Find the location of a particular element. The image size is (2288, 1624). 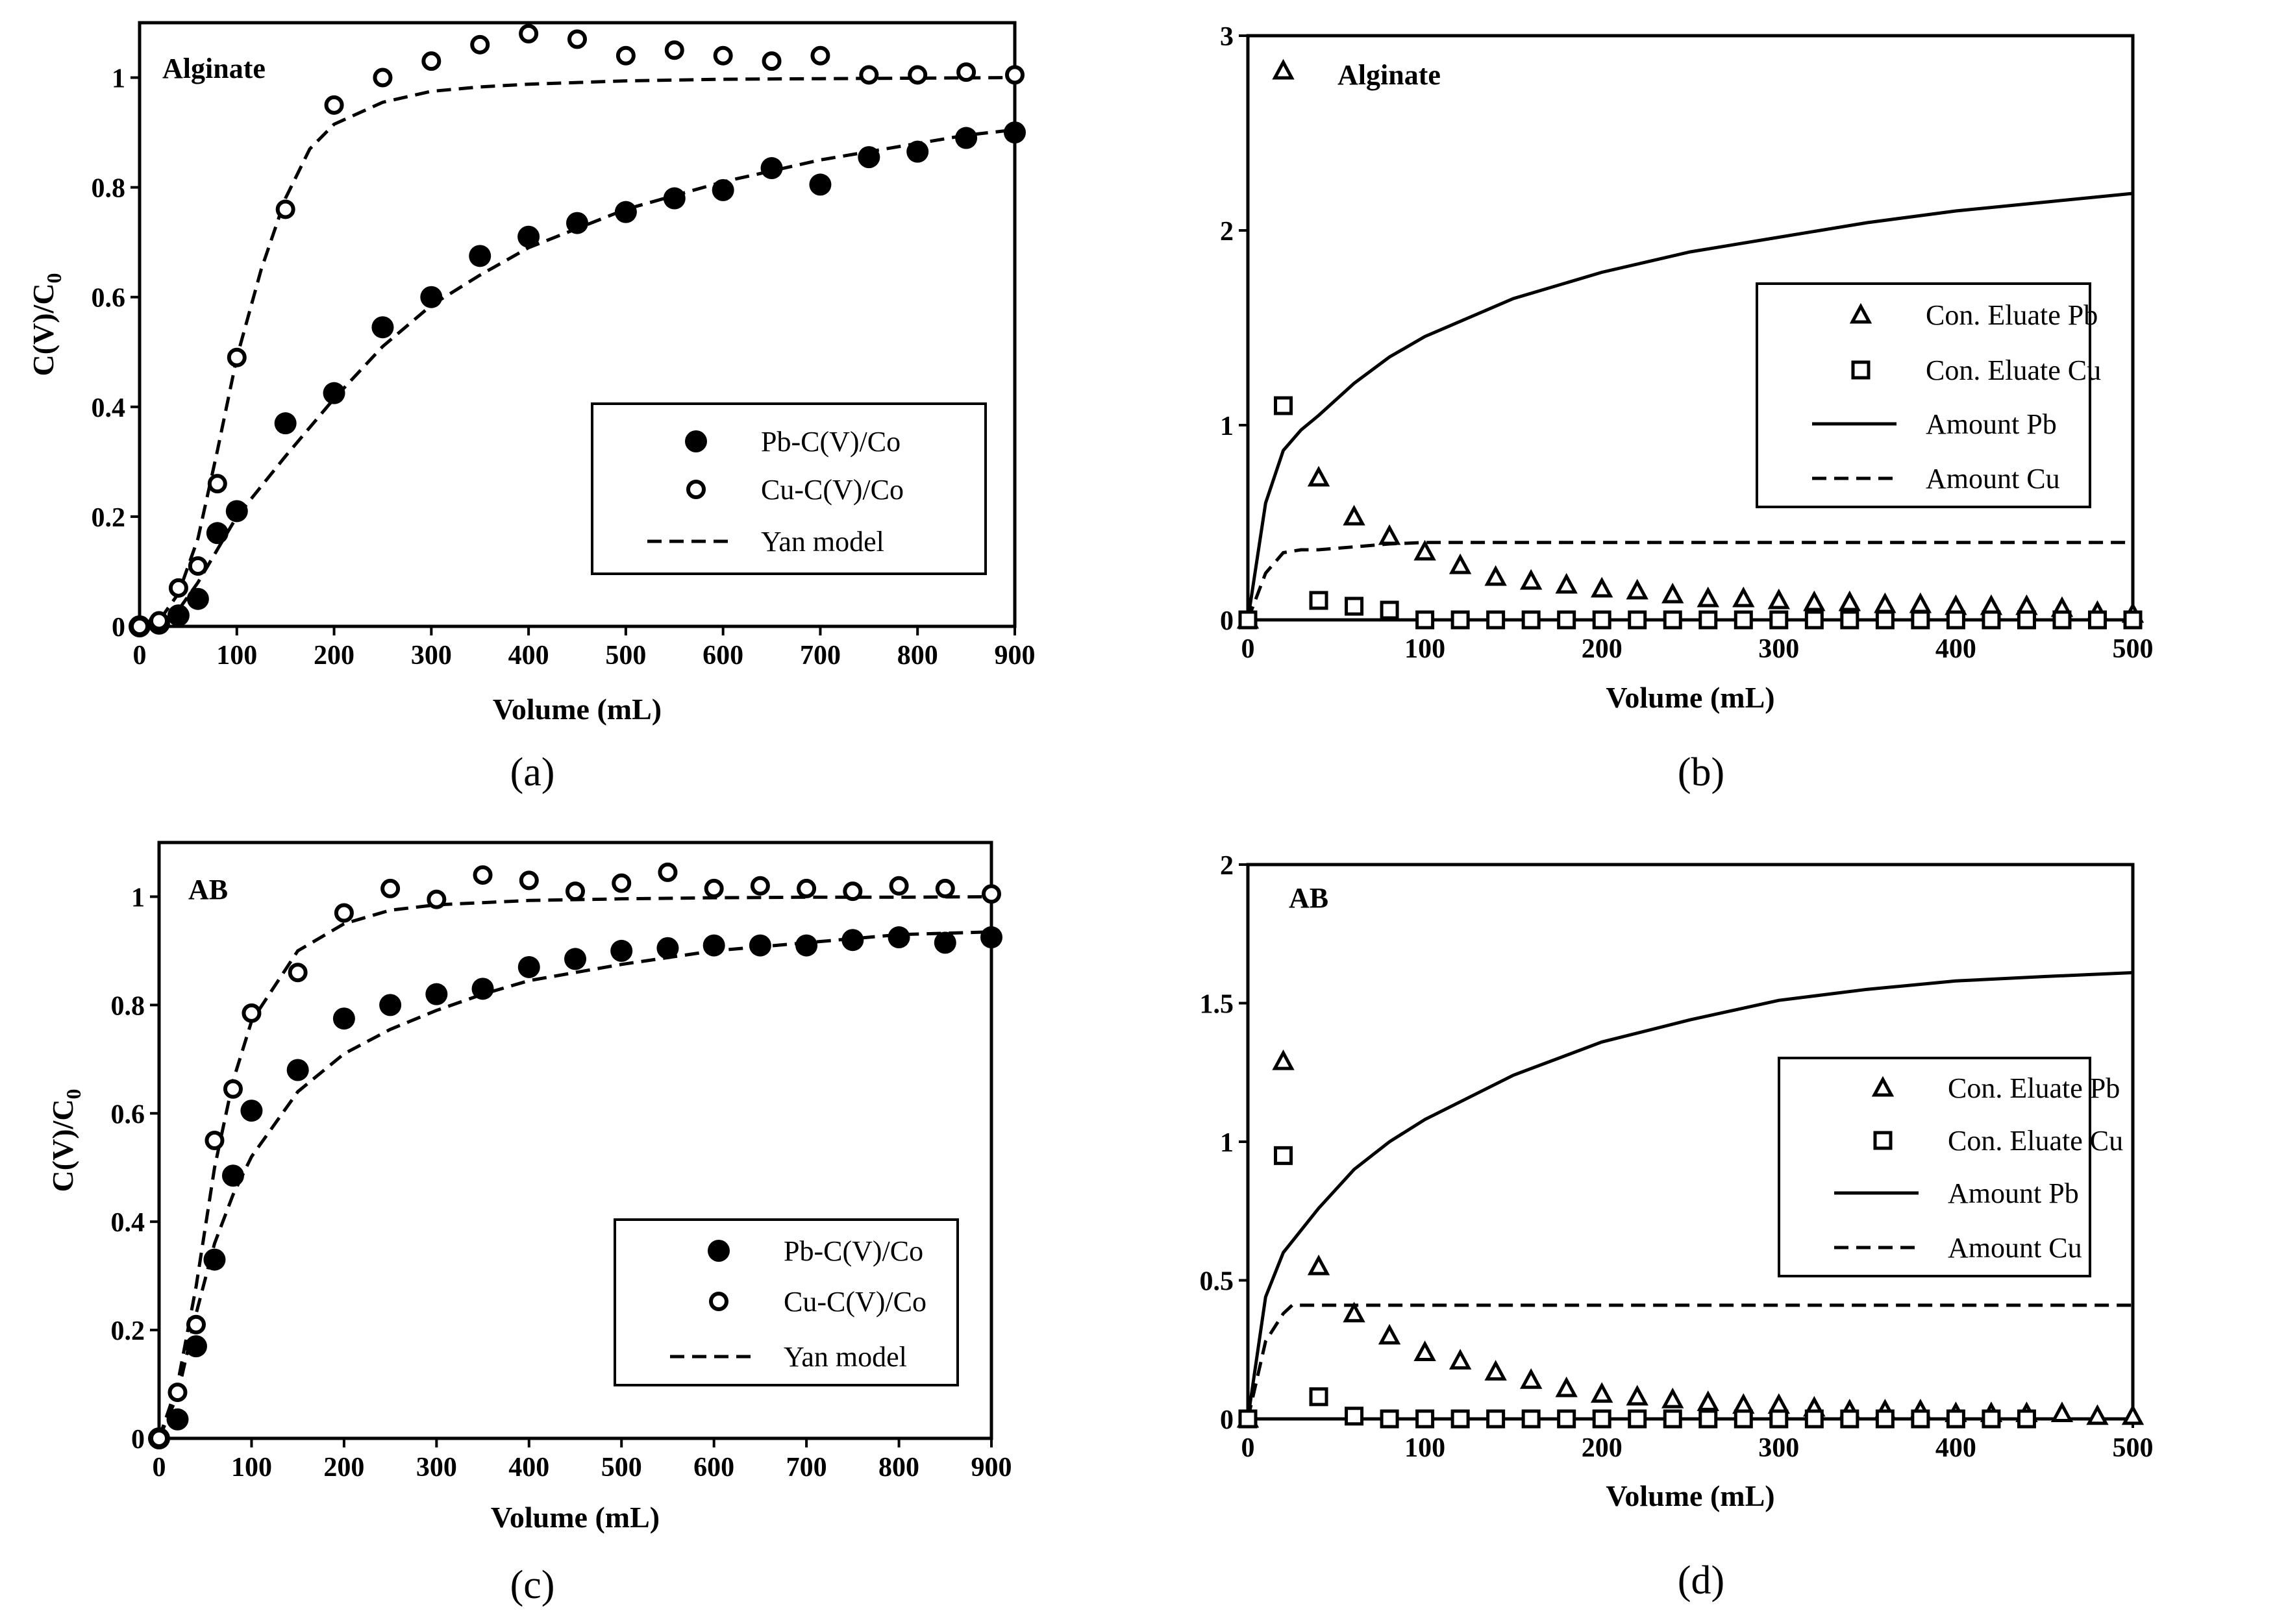

panel-caption: (a) is located at coordinates (532, 772).